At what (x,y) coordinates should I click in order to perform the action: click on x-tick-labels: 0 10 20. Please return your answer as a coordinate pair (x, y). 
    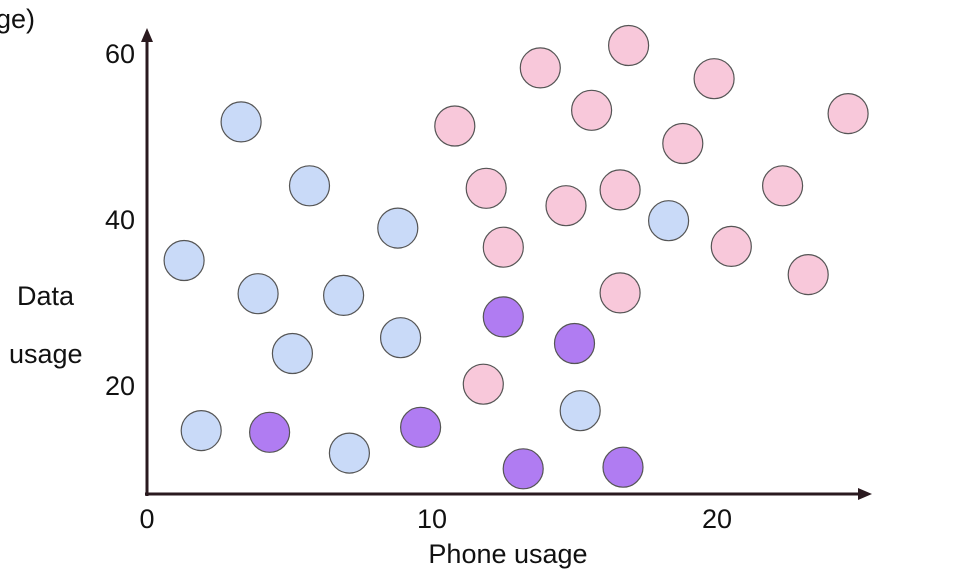
    Looking at the image, I should click on (435, 519).